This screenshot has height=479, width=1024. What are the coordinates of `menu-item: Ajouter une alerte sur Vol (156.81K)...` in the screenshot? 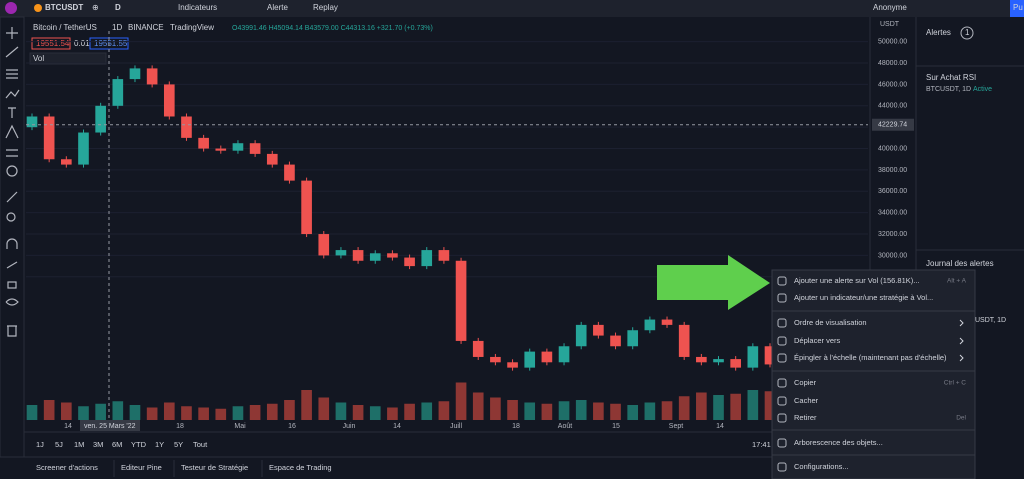 It's located at (857, 280).